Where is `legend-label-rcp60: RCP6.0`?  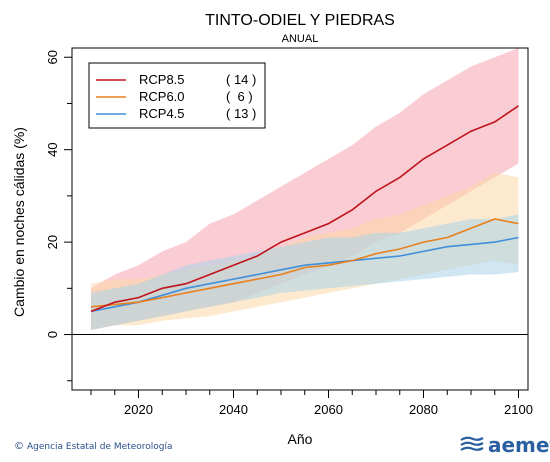
legend-label-rcp60: RCP6.0 is located at coordinates (162, 96).